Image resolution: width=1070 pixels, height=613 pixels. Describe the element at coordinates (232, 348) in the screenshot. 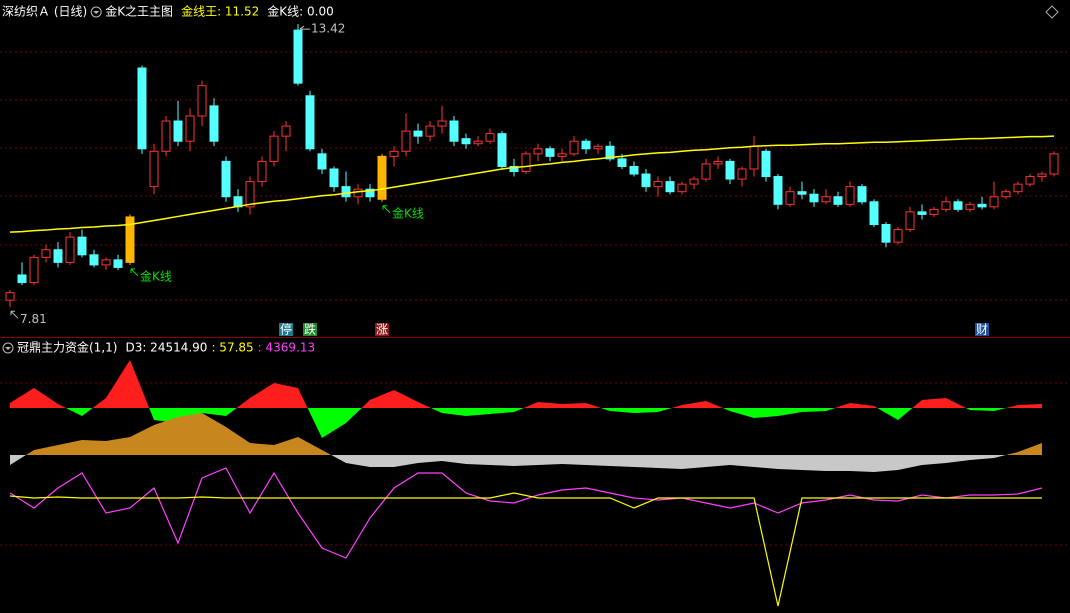

I see `legend-item: : 57.85` at that location.